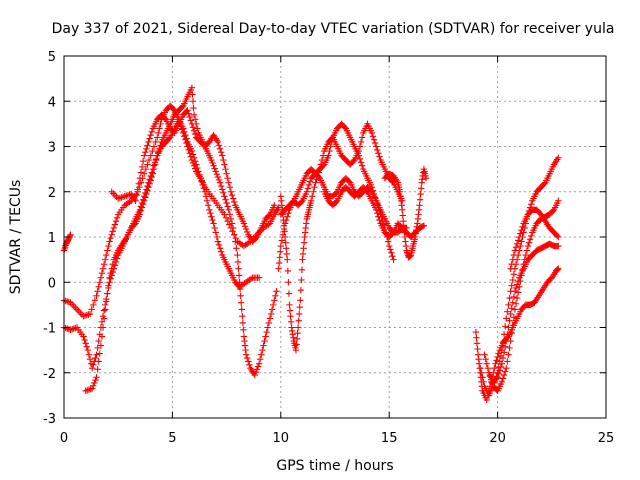  I want to click on y-tick-label: 1, so click(52, 238).